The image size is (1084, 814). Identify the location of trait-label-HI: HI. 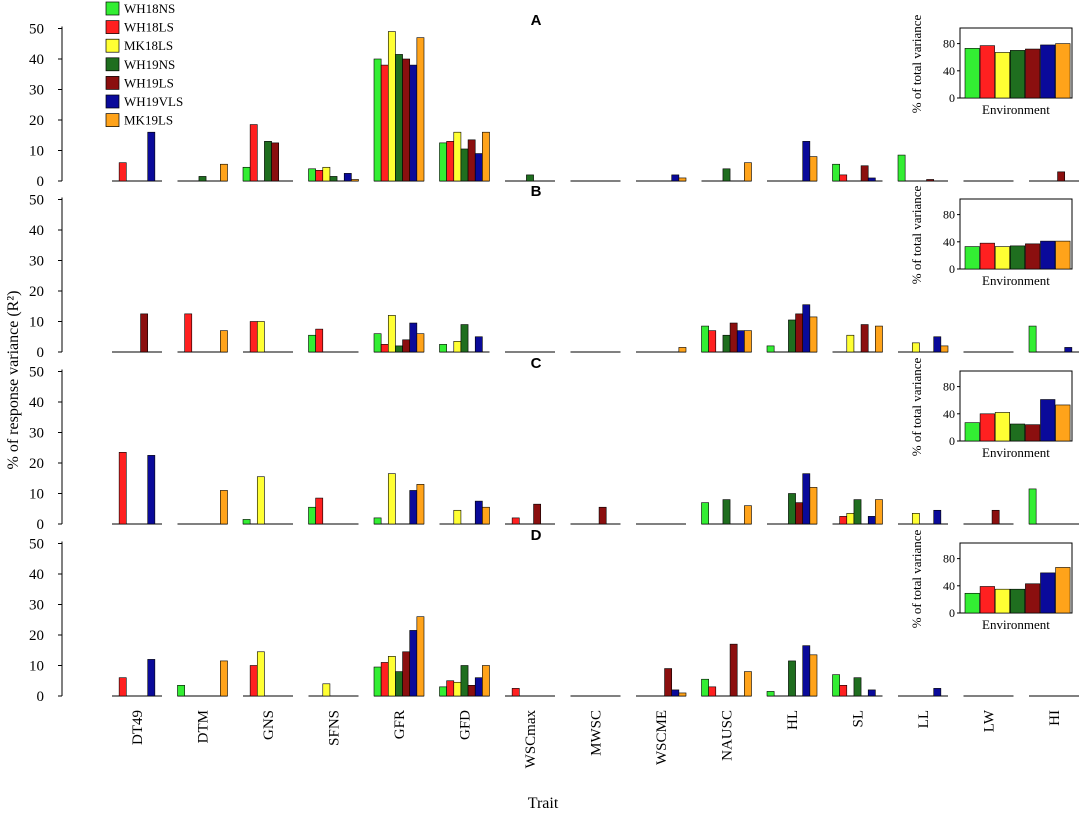
(1055, 718).